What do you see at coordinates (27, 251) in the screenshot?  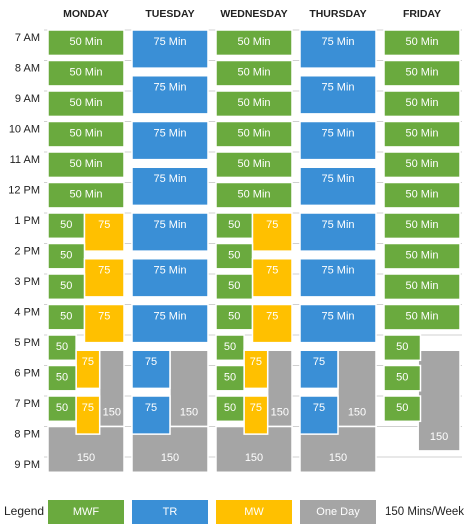 I see `time-label: 2 PM` at bounding box center [27, 251].